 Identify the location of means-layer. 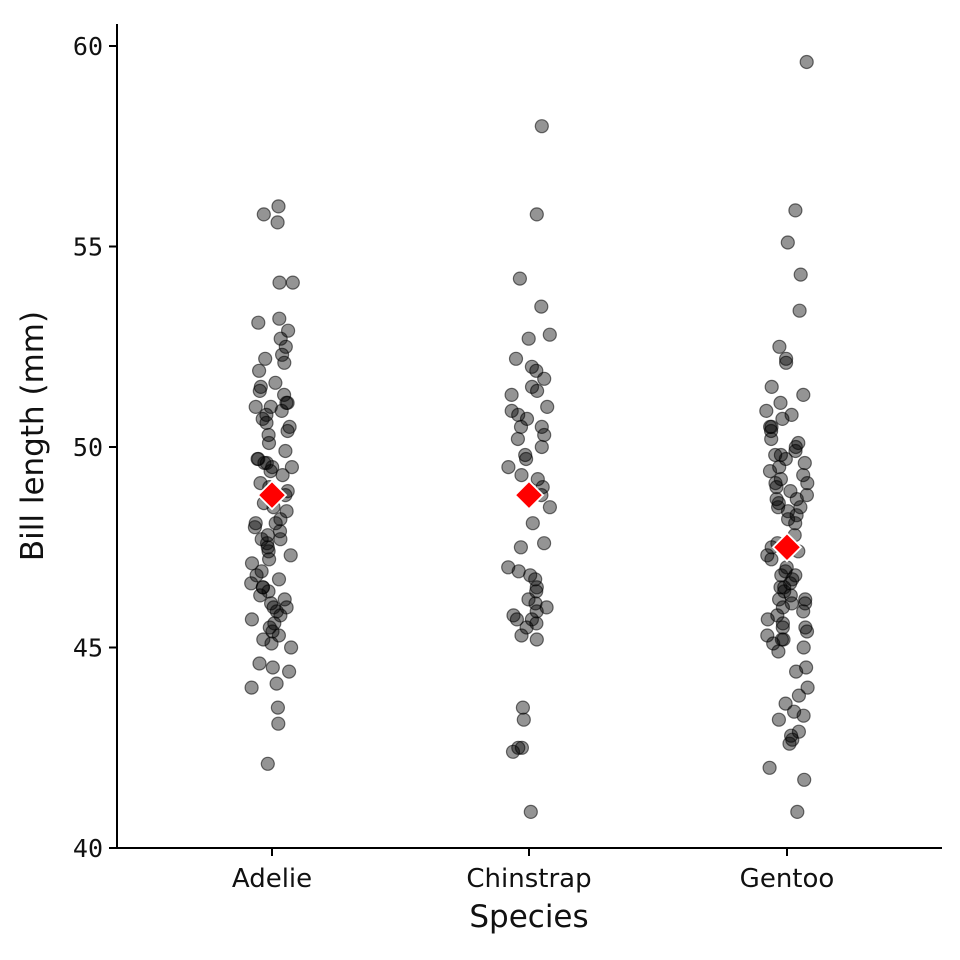
(529, 521).